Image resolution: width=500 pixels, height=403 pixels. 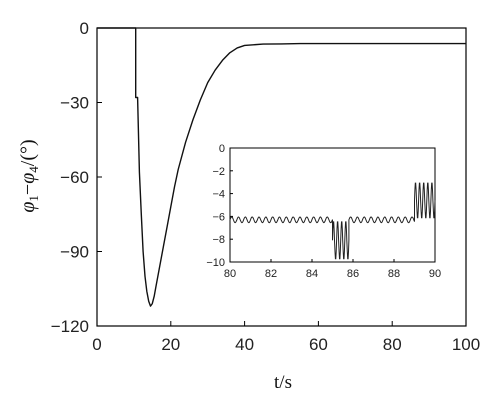 I want to click on ylabel-phi4: φ, so click(x=28, y=178).